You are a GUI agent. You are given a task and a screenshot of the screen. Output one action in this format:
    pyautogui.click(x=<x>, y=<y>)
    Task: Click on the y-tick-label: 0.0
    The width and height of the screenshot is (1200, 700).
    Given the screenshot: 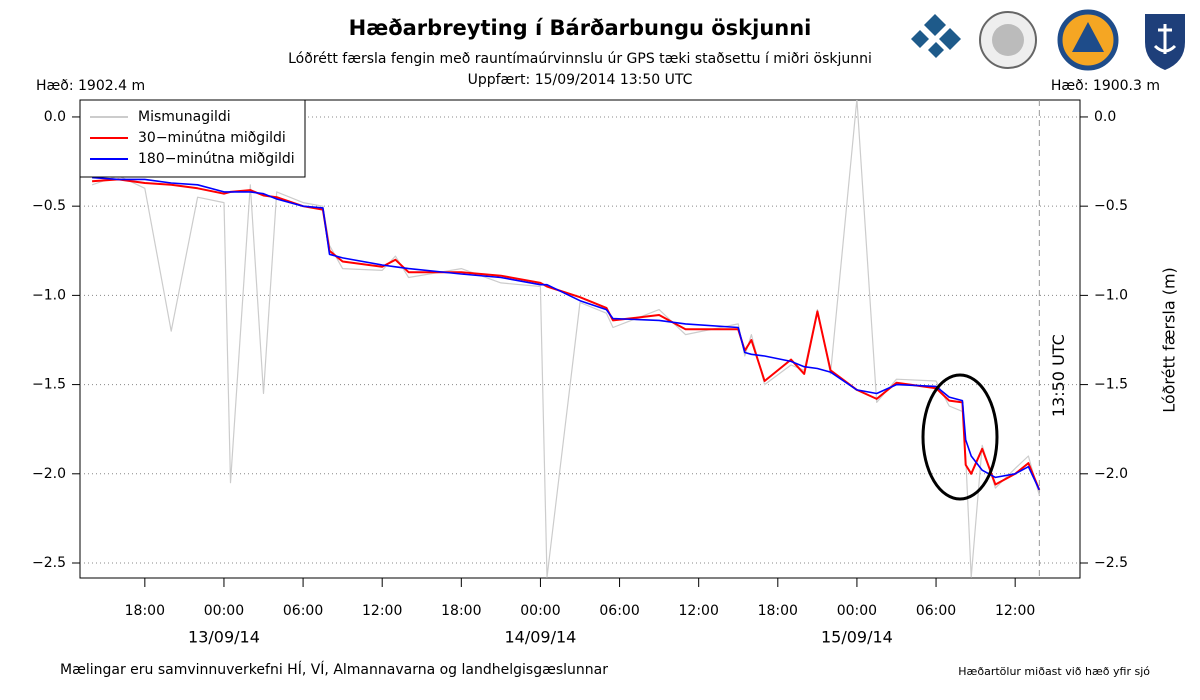 What is the action you would take?
    pyautogui.click(x=55, y=117)
    